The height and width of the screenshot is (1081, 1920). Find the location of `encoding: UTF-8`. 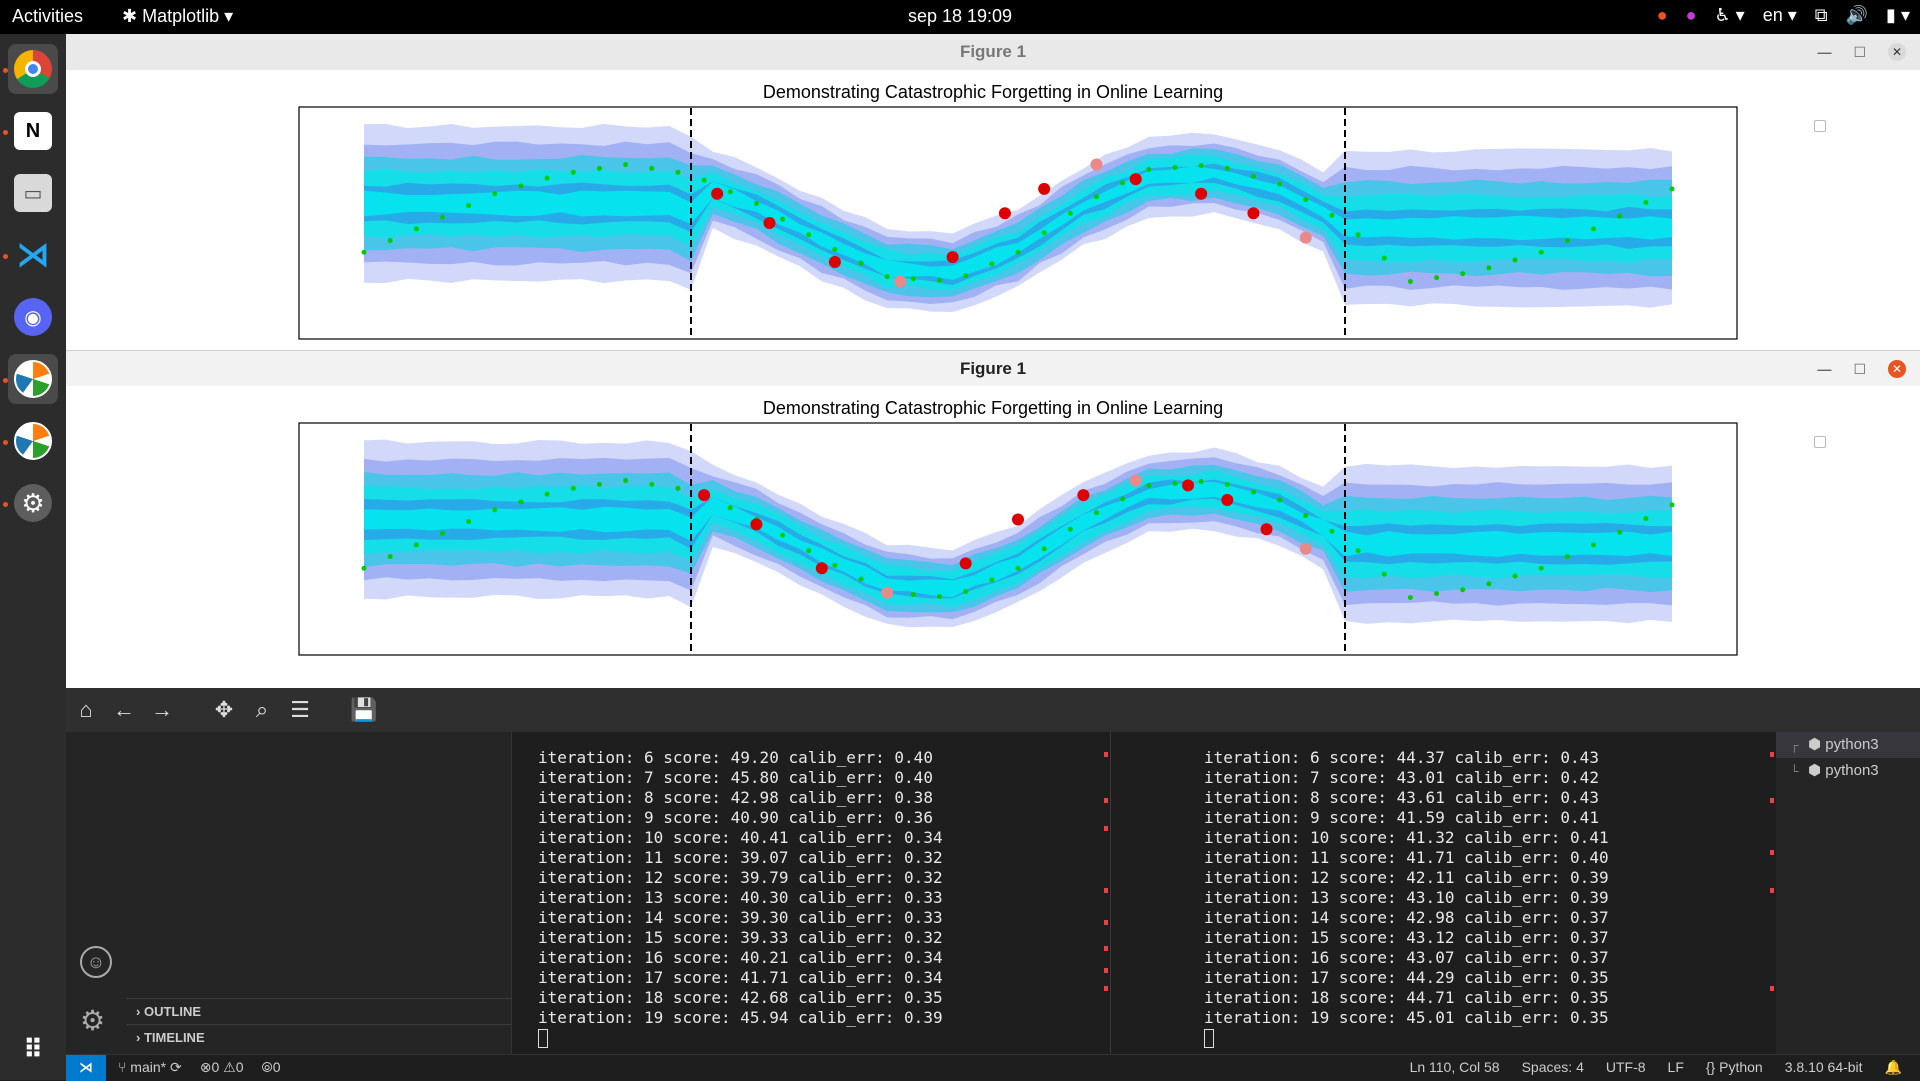

encoding: UTF-8 is located at coordinates (1625, 1067).